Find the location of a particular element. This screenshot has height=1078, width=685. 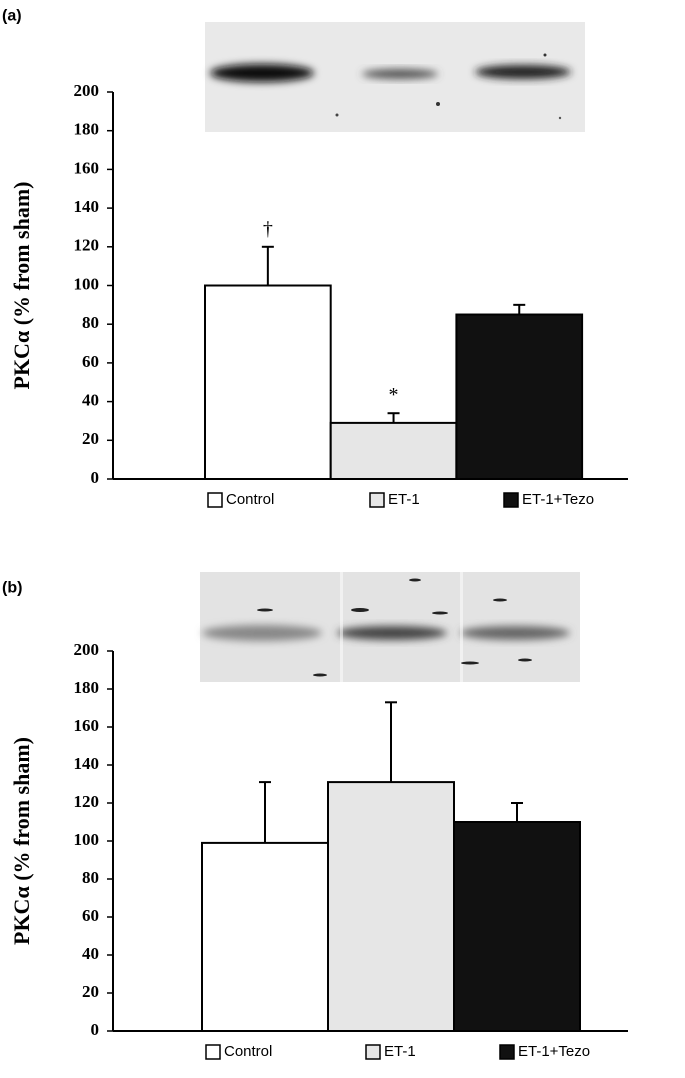

western-blot-a is located at coordinates (395, 77).